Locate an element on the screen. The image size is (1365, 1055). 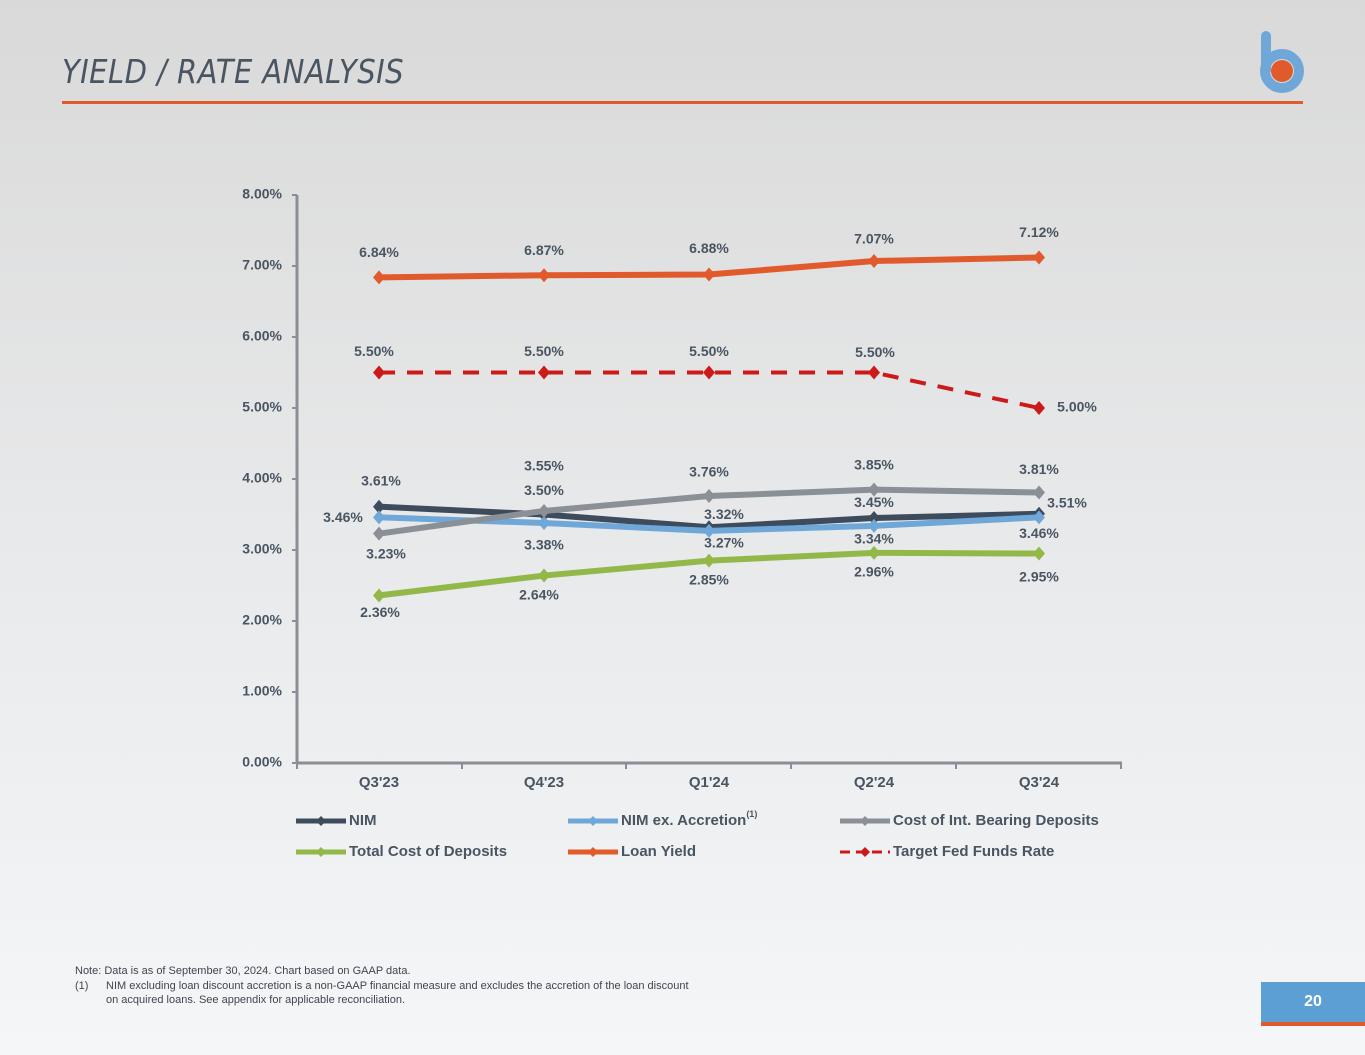
footnote-marker: (1) is located at coordinates (82, 985).